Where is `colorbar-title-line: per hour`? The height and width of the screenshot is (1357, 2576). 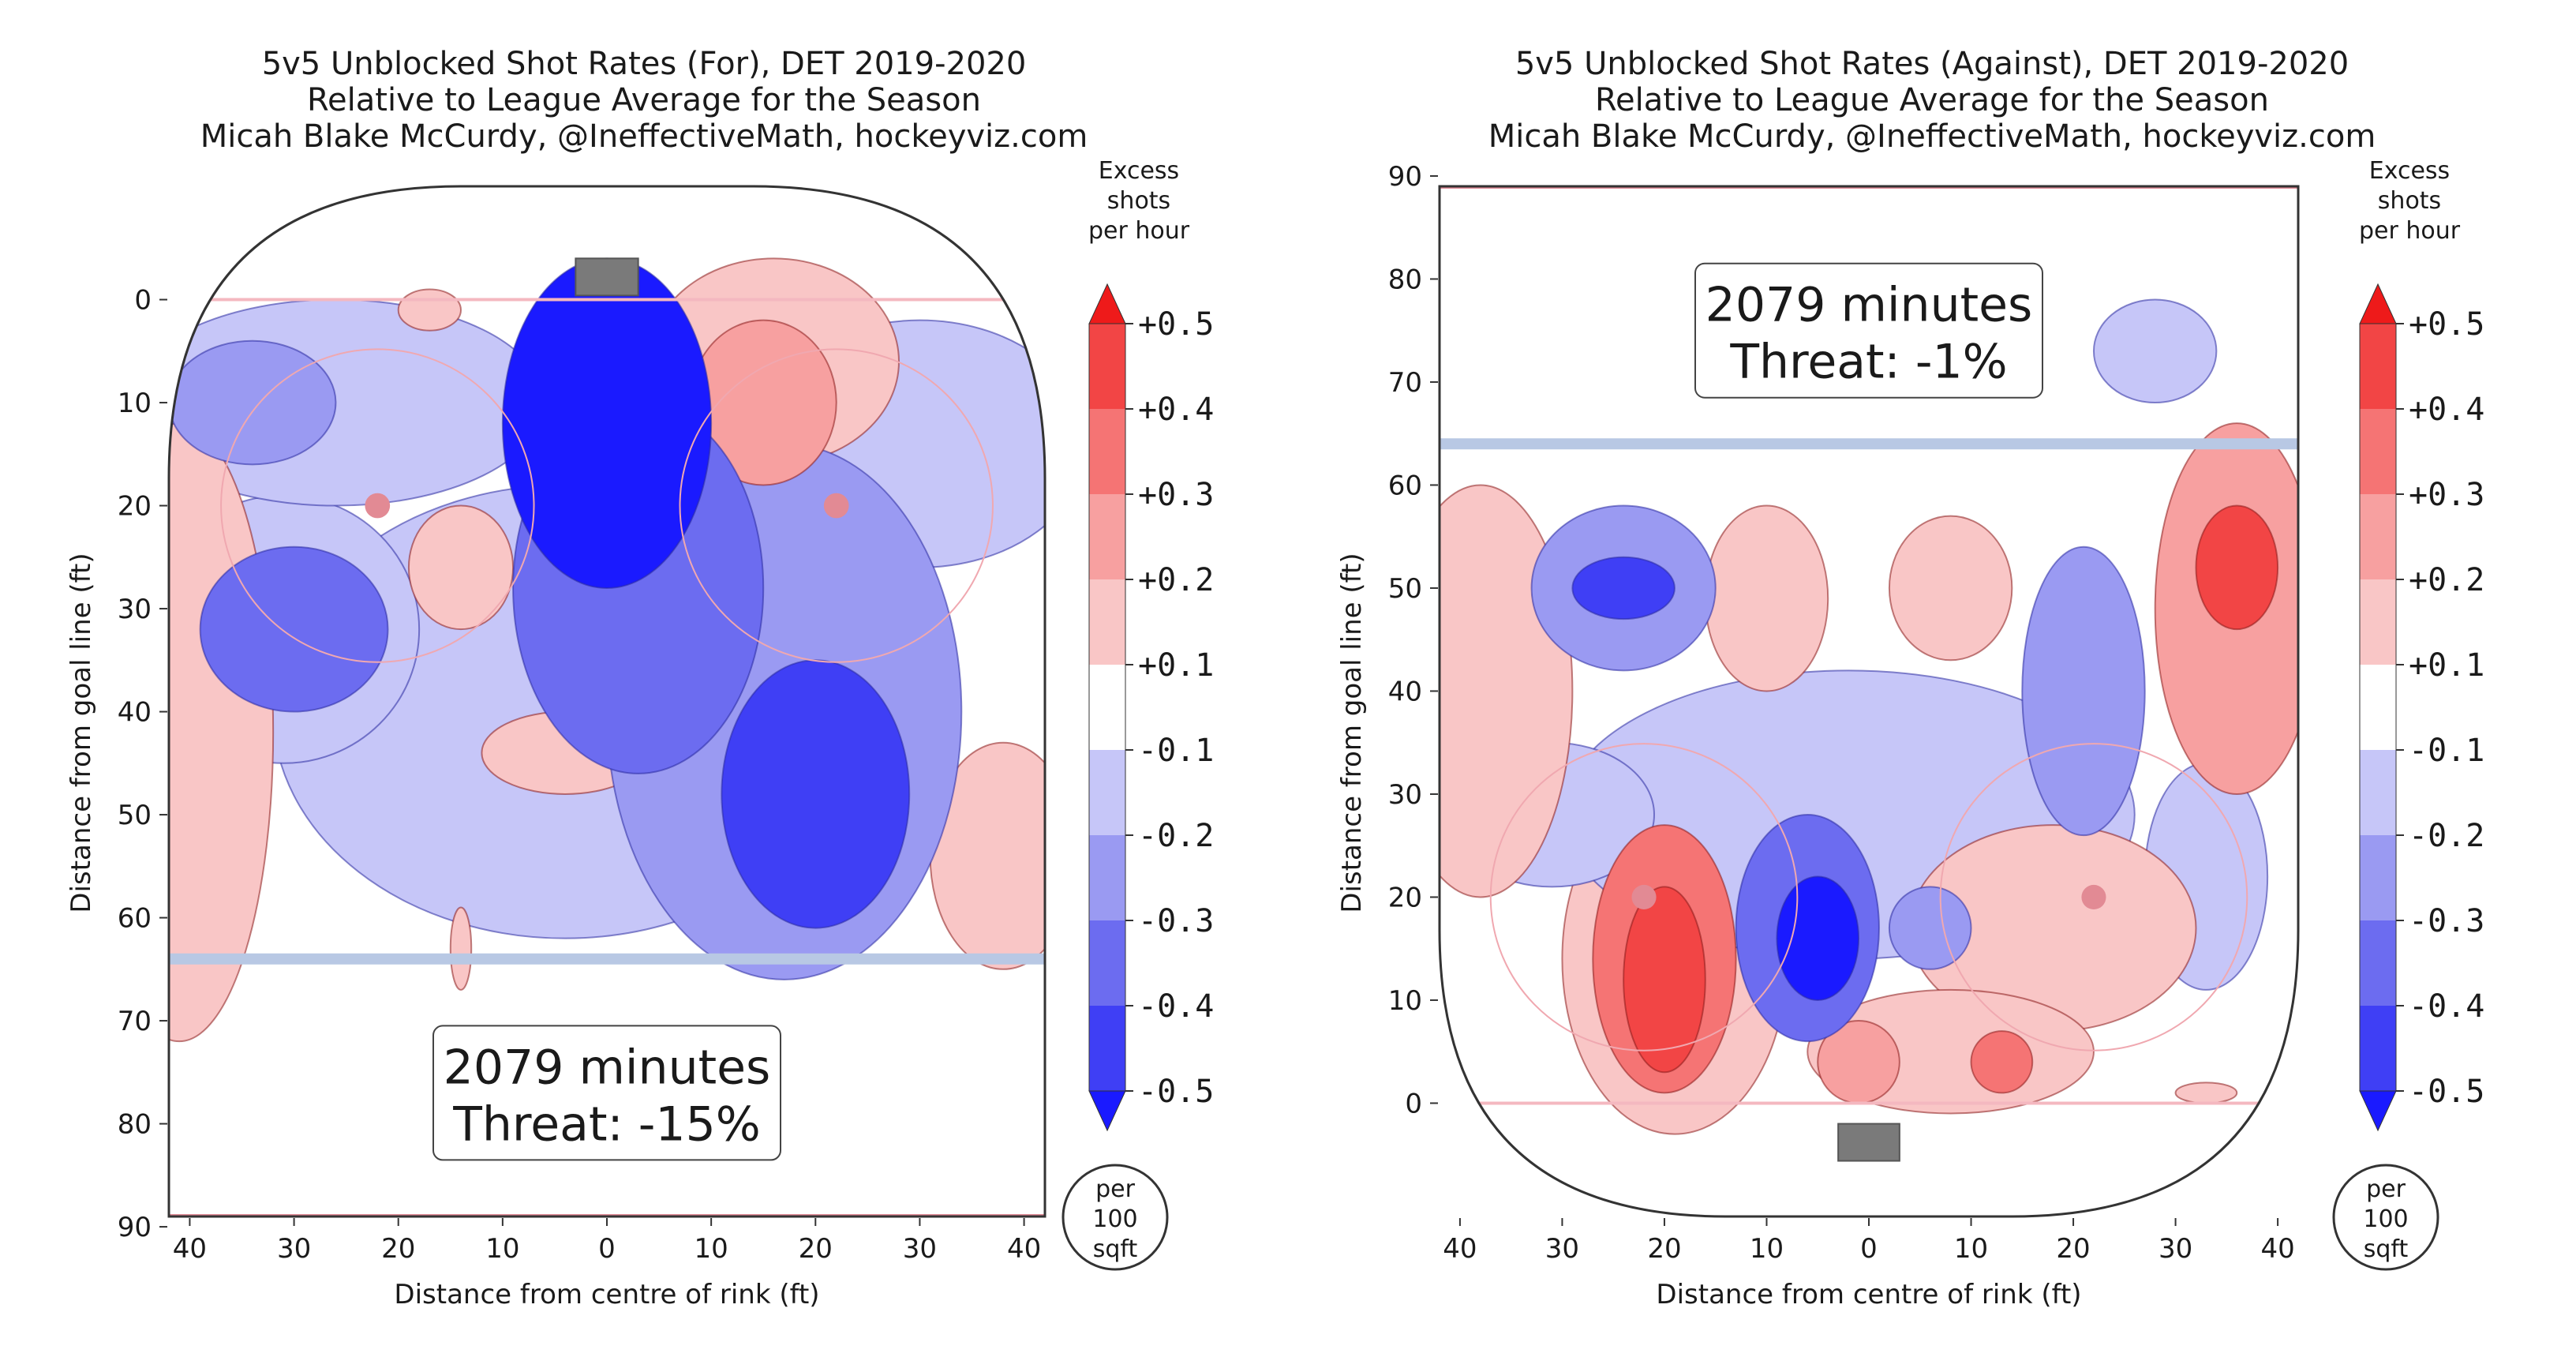 colorbar-title-line: per hour is located at coordinates (2410, 231).